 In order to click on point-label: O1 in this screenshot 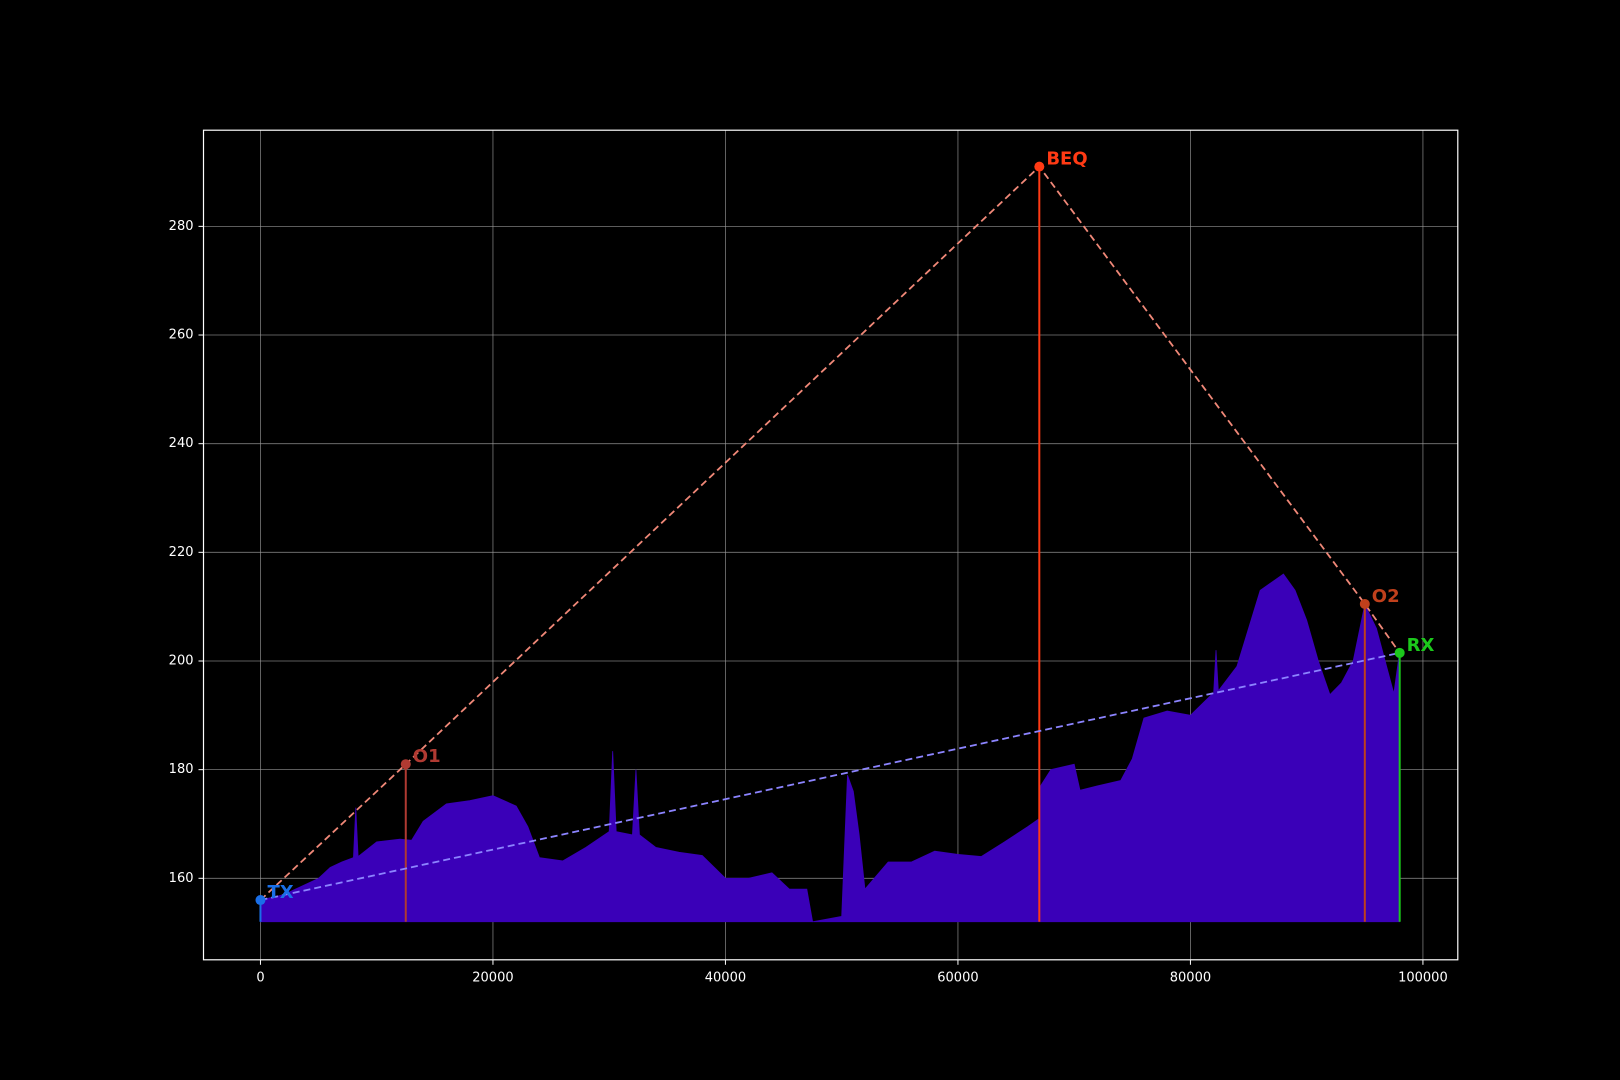, I will do `click(427, 756)`.